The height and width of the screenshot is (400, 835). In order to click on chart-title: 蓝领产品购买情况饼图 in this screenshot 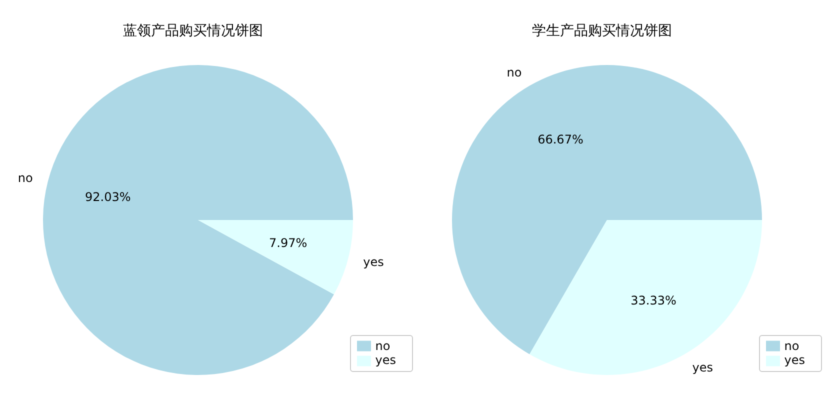, I will do `click(193, 31)`.